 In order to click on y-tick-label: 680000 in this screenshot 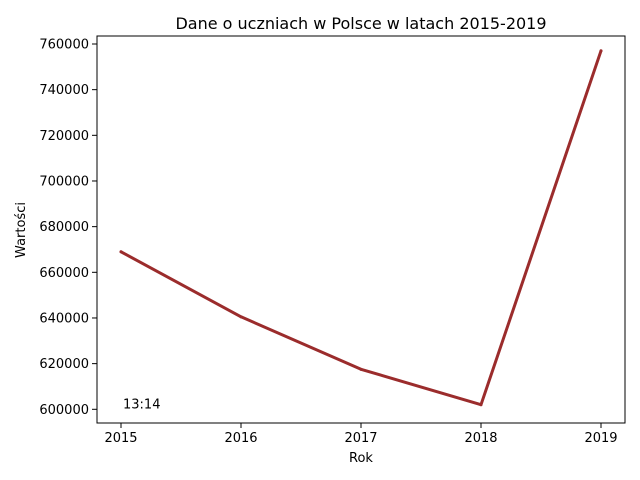, I will do `click(64, 227)`.